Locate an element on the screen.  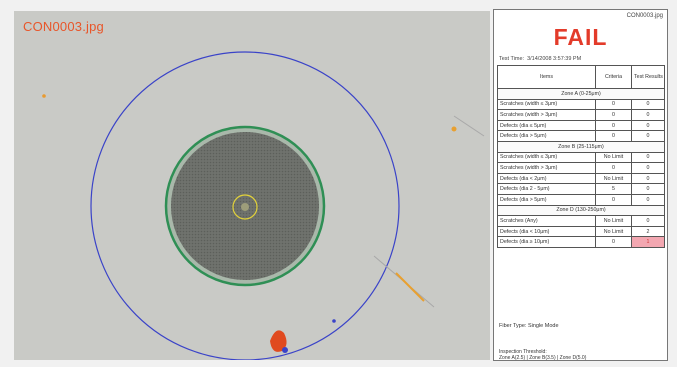
result-row: Scratches (Any) No Limit 0 is located at coordinates (581, 221).